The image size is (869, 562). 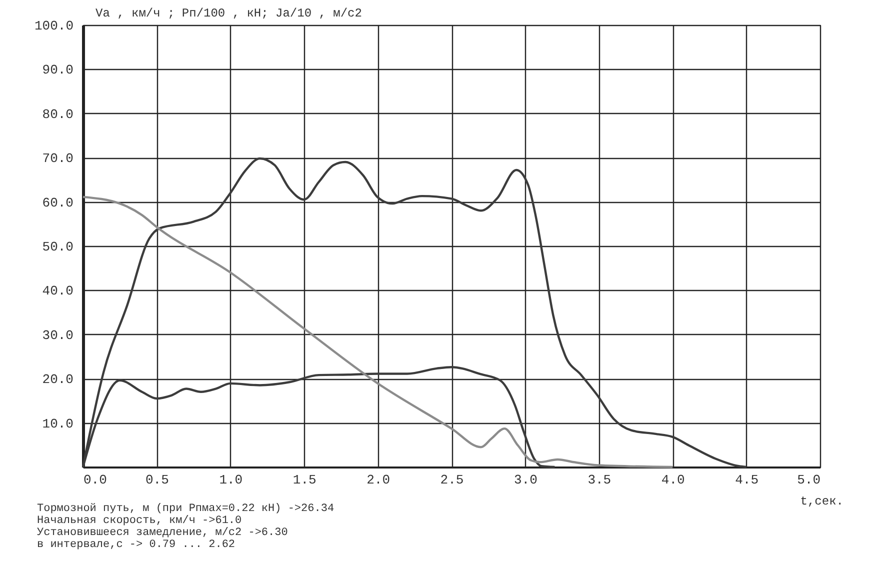 I want to click on text: Установившееся замедление, м/с2 ->6.30, so click(x=162, y=533).